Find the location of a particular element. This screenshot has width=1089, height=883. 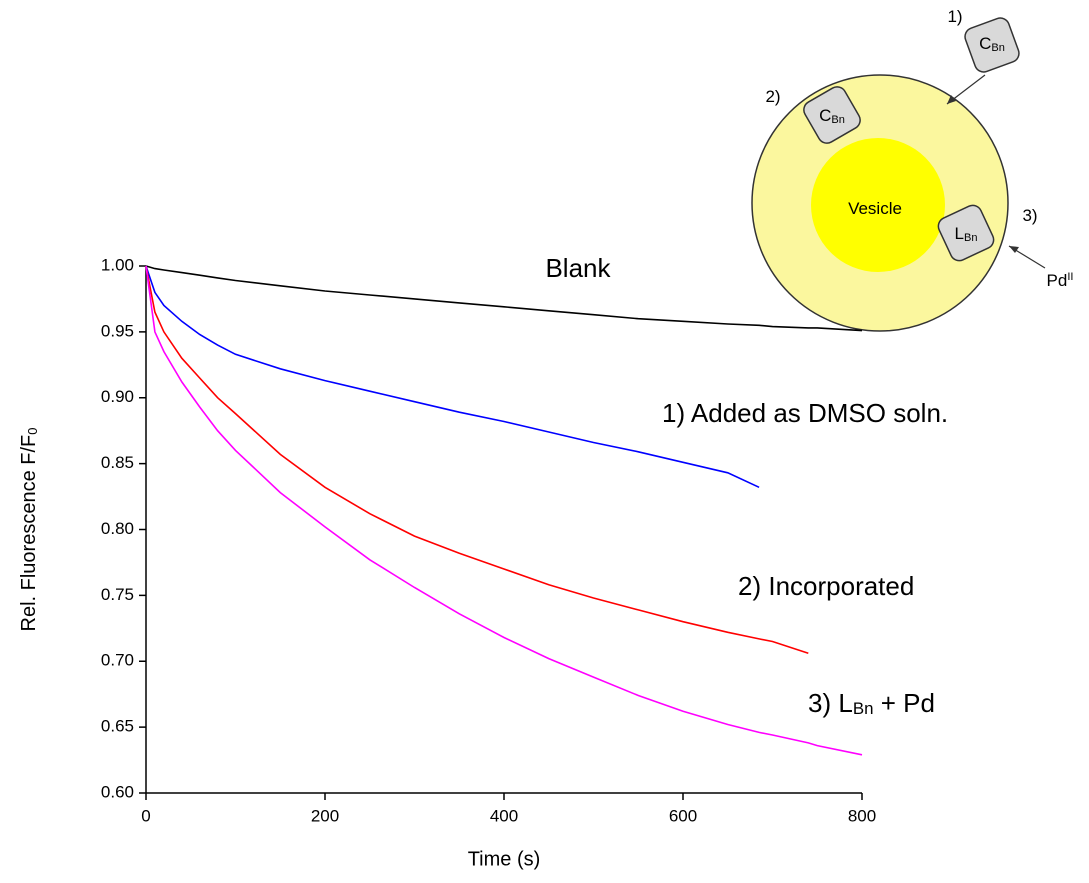

y-tick-label: 0.90 is located at coordinates (117, 396).